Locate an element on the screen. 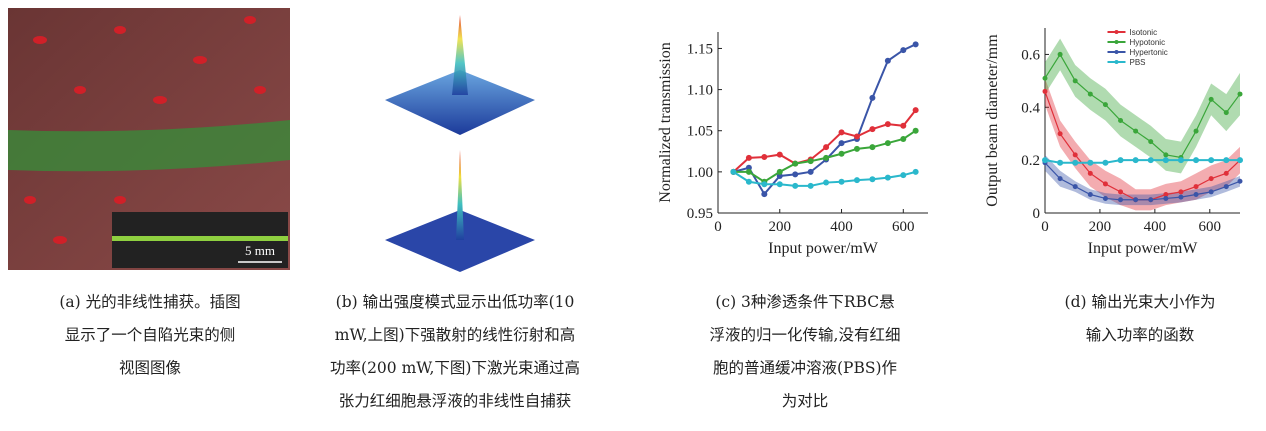 The height and width of the screenshot is (431, 1266). y-tick-label: 0.6 is located at coordinates (1030, 55).